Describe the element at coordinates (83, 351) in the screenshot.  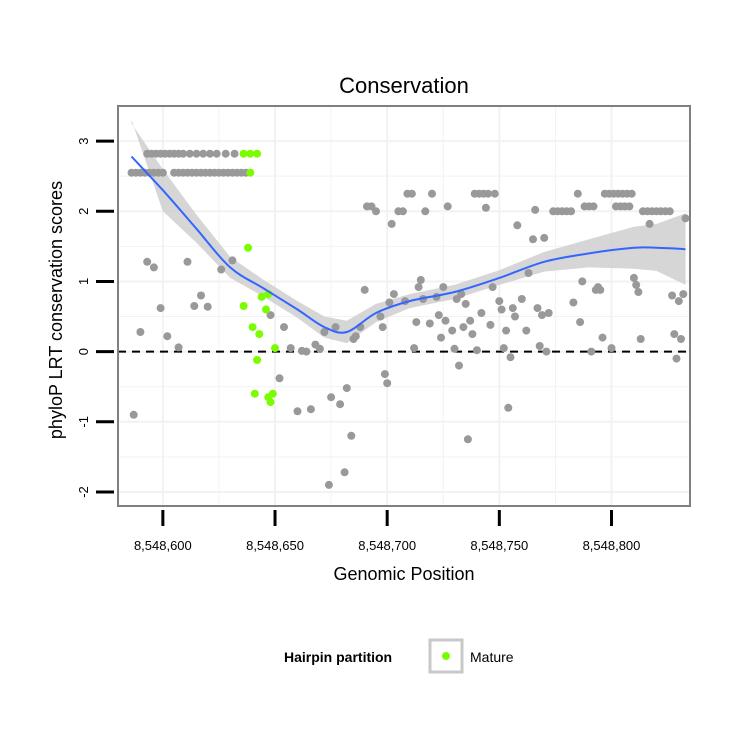
I see `y-tick-label-2: 0` at that location.